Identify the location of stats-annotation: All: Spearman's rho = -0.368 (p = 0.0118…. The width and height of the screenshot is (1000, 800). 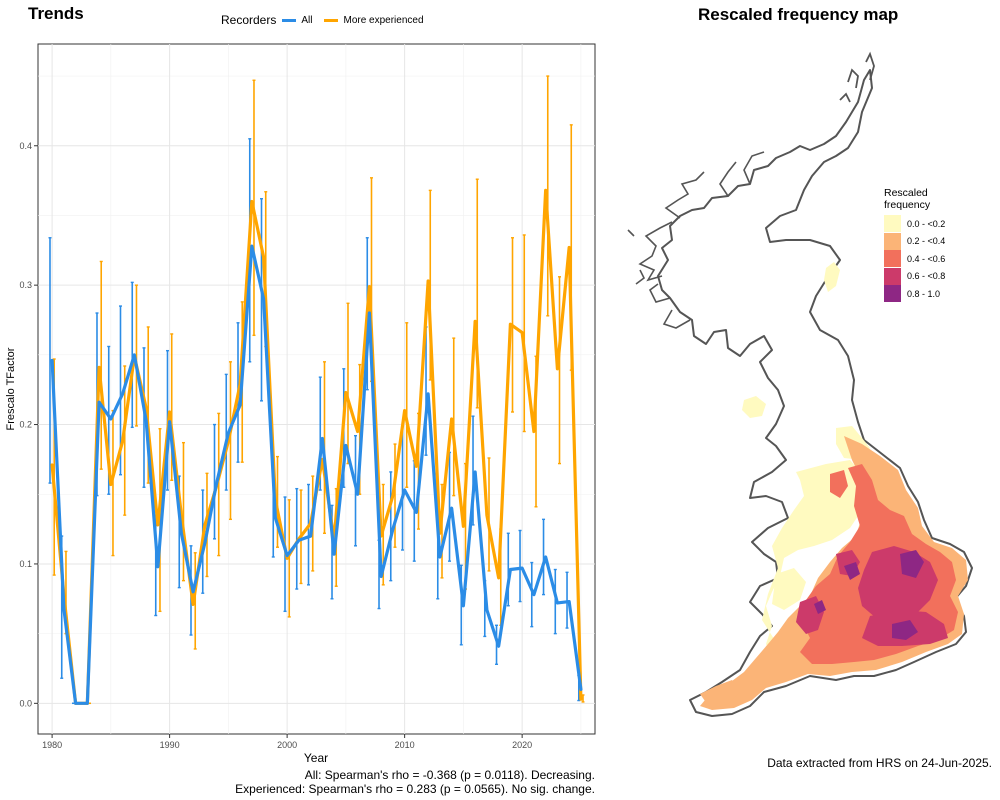
(415, 782).